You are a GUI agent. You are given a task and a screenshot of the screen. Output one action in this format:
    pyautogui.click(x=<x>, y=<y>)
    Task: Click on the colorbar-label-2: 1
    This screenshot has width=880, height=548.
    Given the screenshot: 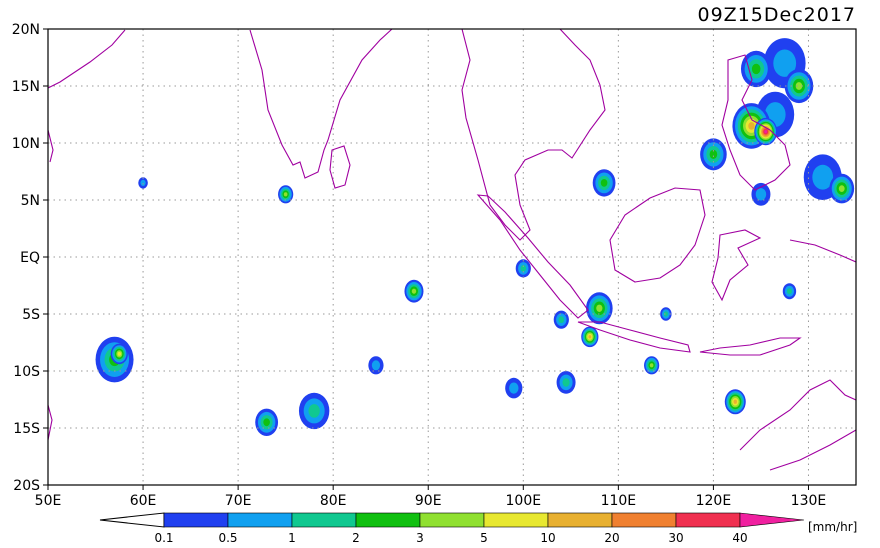 What is the action you would take?
    pyautogui.click(x=292, y=537)
    